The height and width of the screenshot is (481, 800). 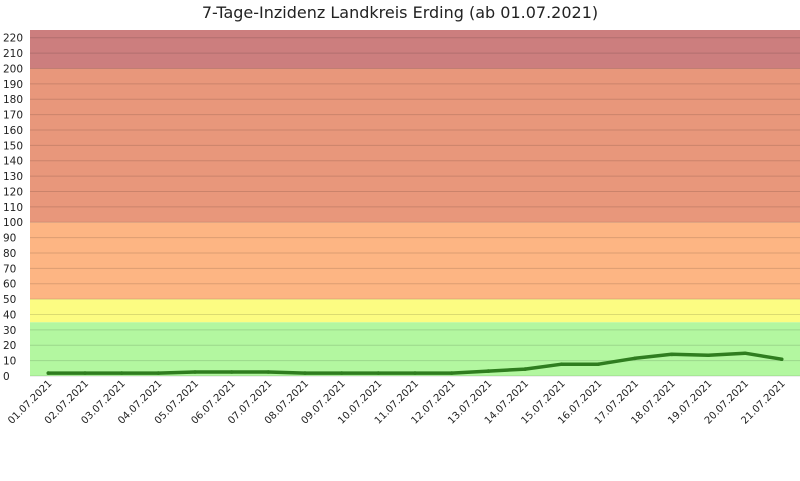 What do you see at coordinates (13, 177) in the screenshot?
I see `y-tick-label: 130` at bounding box center [13, 177].